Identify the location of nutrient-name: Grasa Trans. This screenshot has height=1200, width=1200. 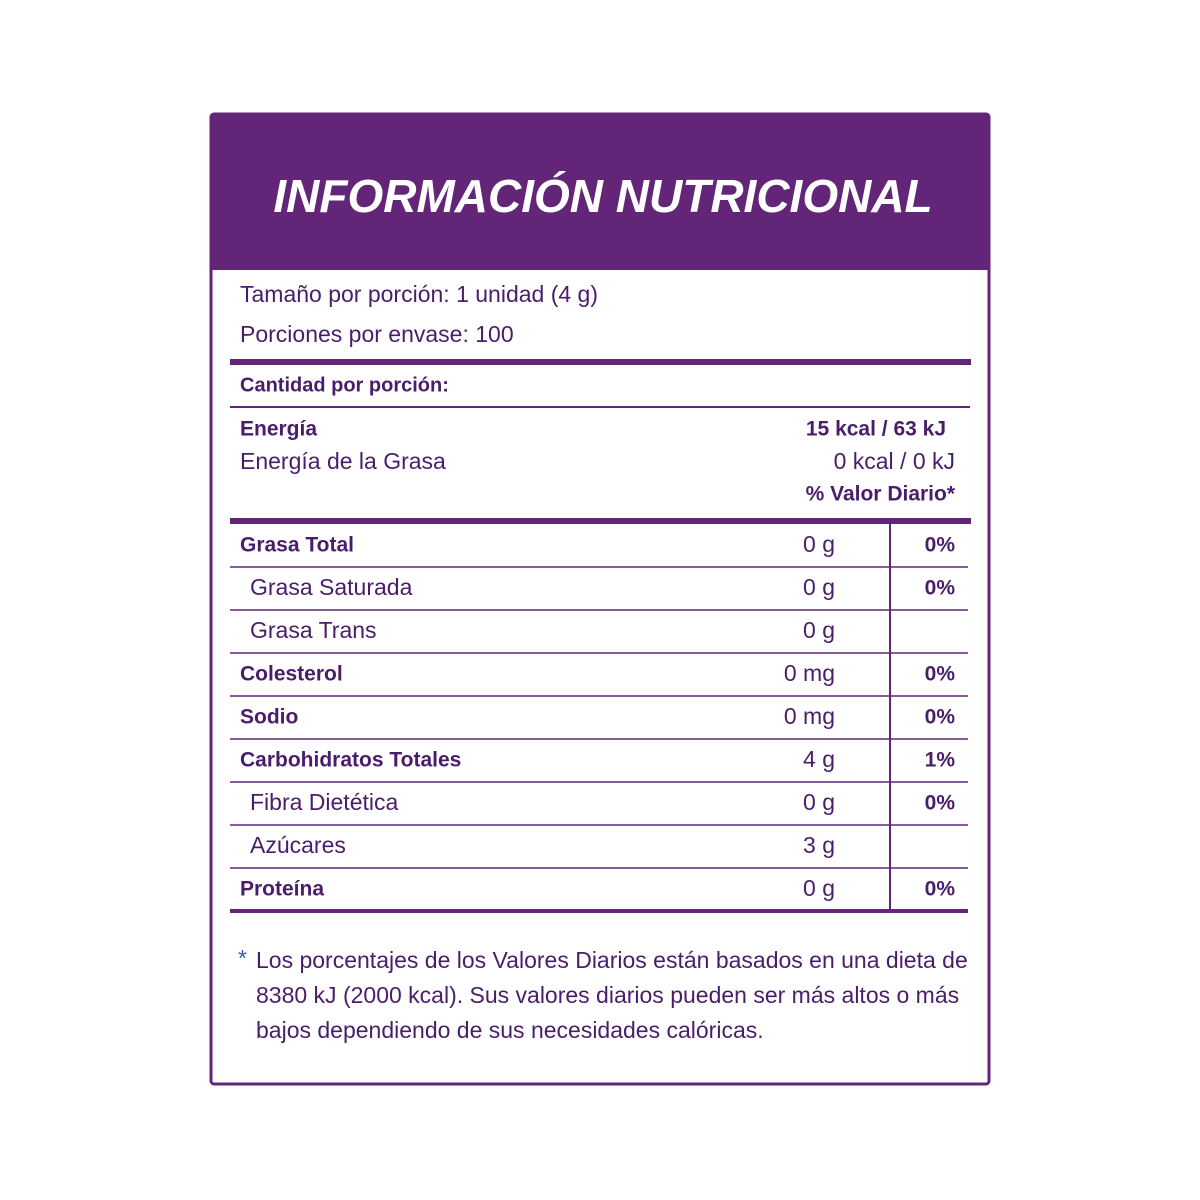
(313, 630).